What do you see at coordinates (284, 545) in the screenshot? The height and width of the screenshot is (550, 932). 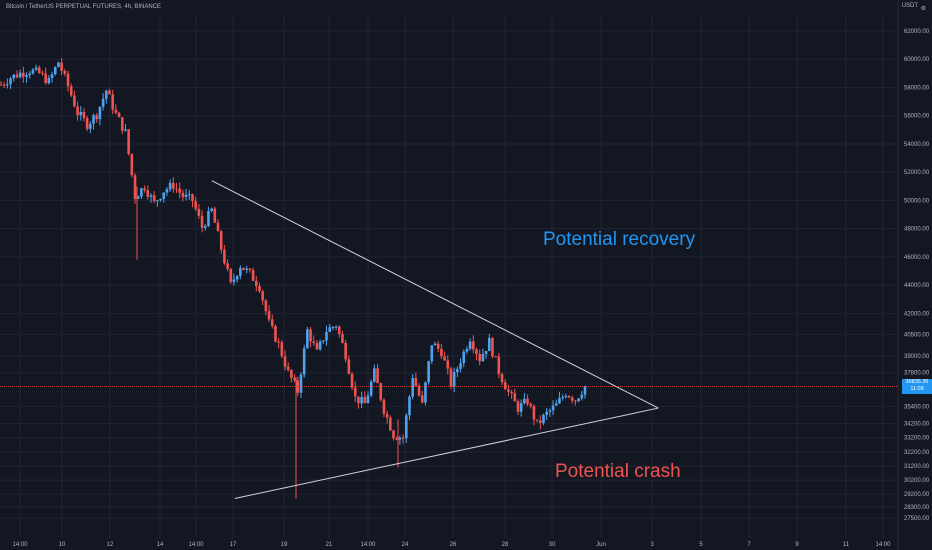 I see `x-tick-label: 19` at bounding box center [284, 545].